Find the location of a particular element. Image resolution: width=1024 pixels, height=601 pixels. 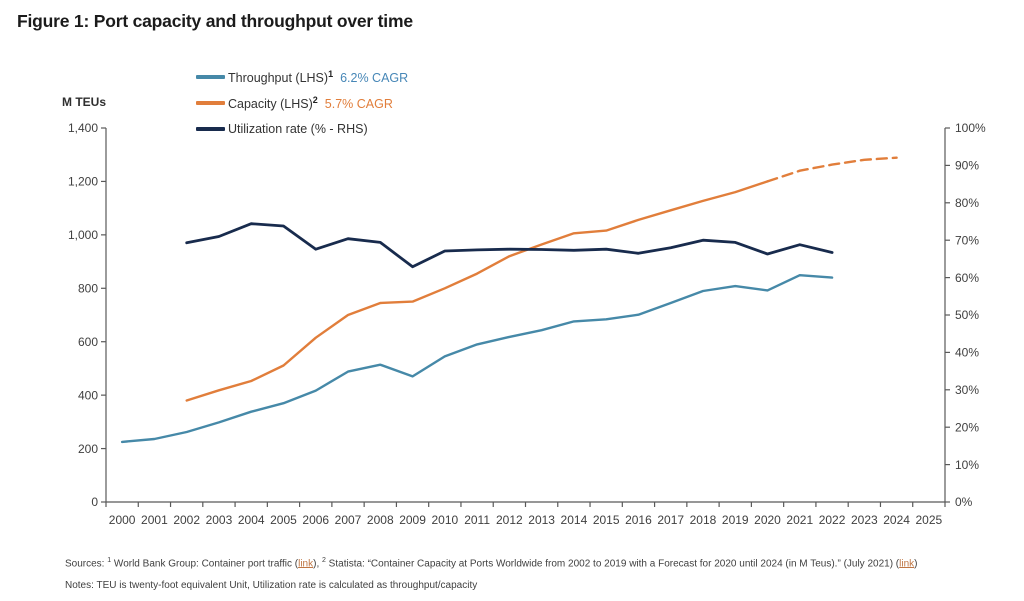

sources-text: ) is located at coordinates (916, 564).